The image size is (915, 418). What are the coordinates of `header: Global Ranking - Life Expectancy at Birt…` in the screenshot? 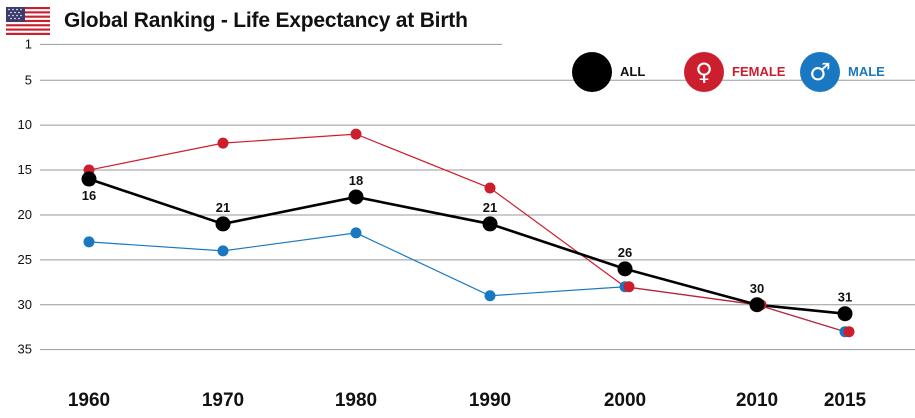 It's located at (457, 23).